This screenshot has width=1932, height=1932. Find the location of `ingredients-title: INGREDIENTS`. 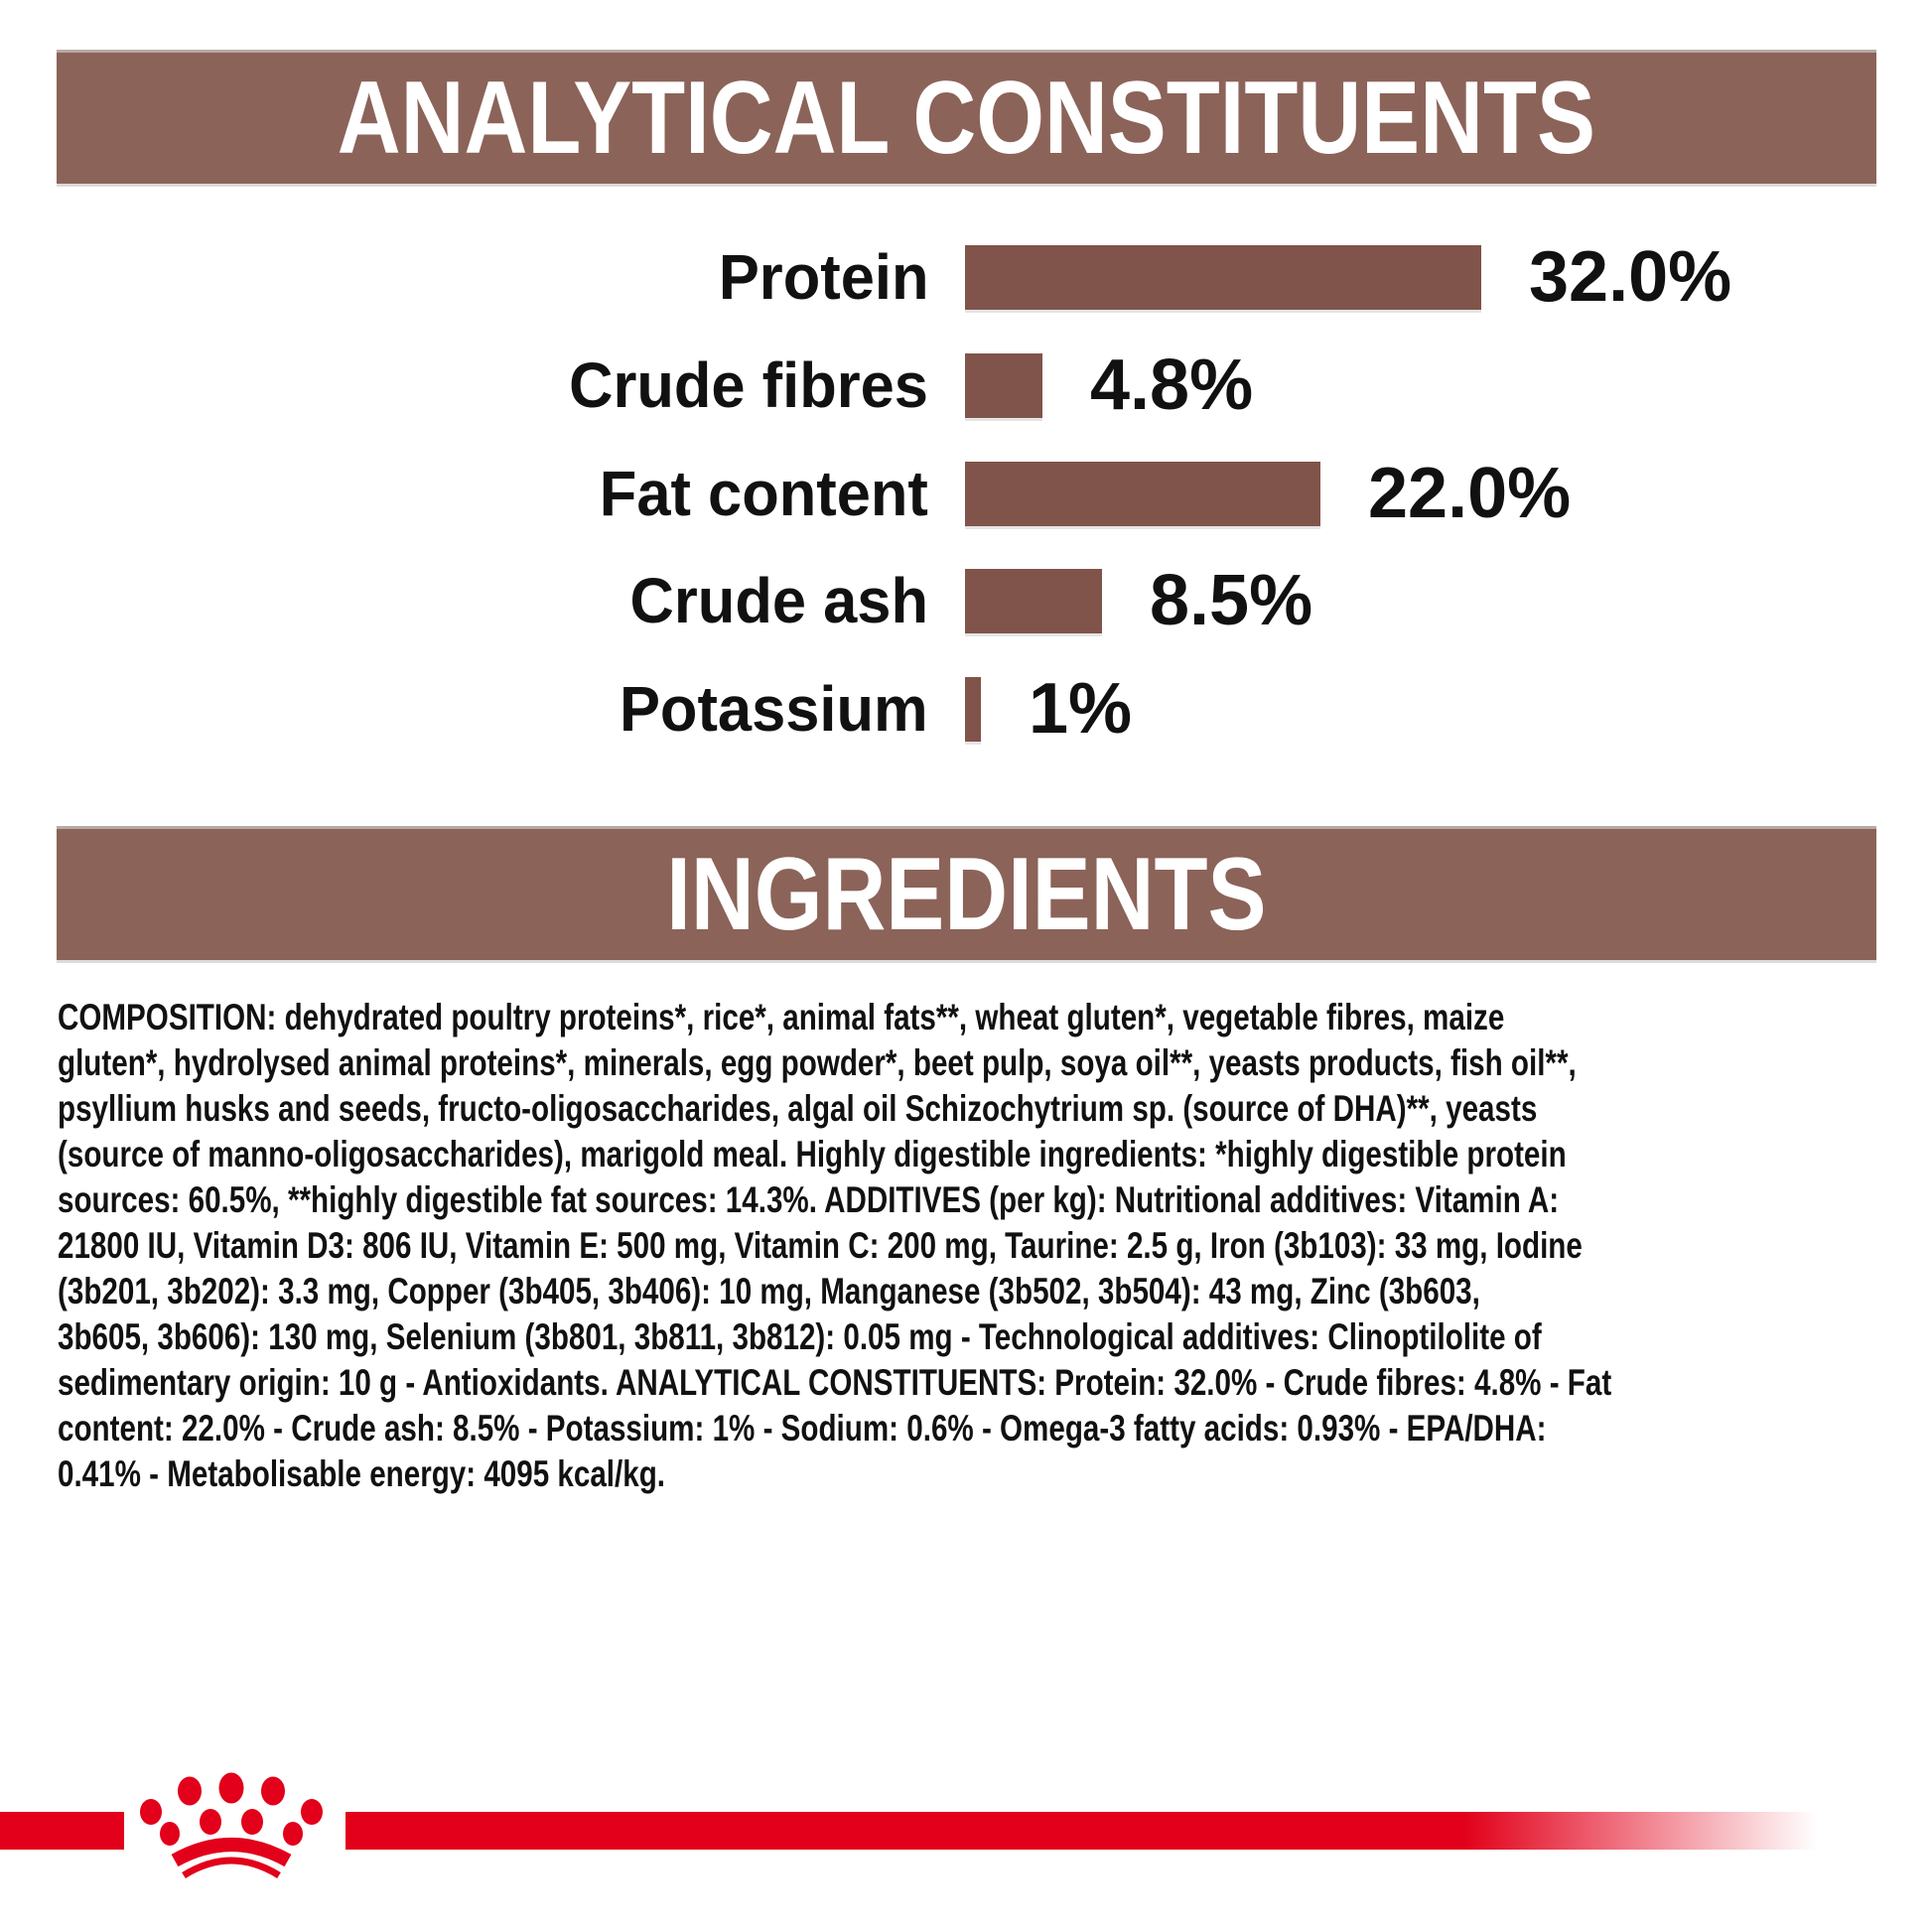

ingredients-title: INGREDIENTS is located at coordinates (967, 894).